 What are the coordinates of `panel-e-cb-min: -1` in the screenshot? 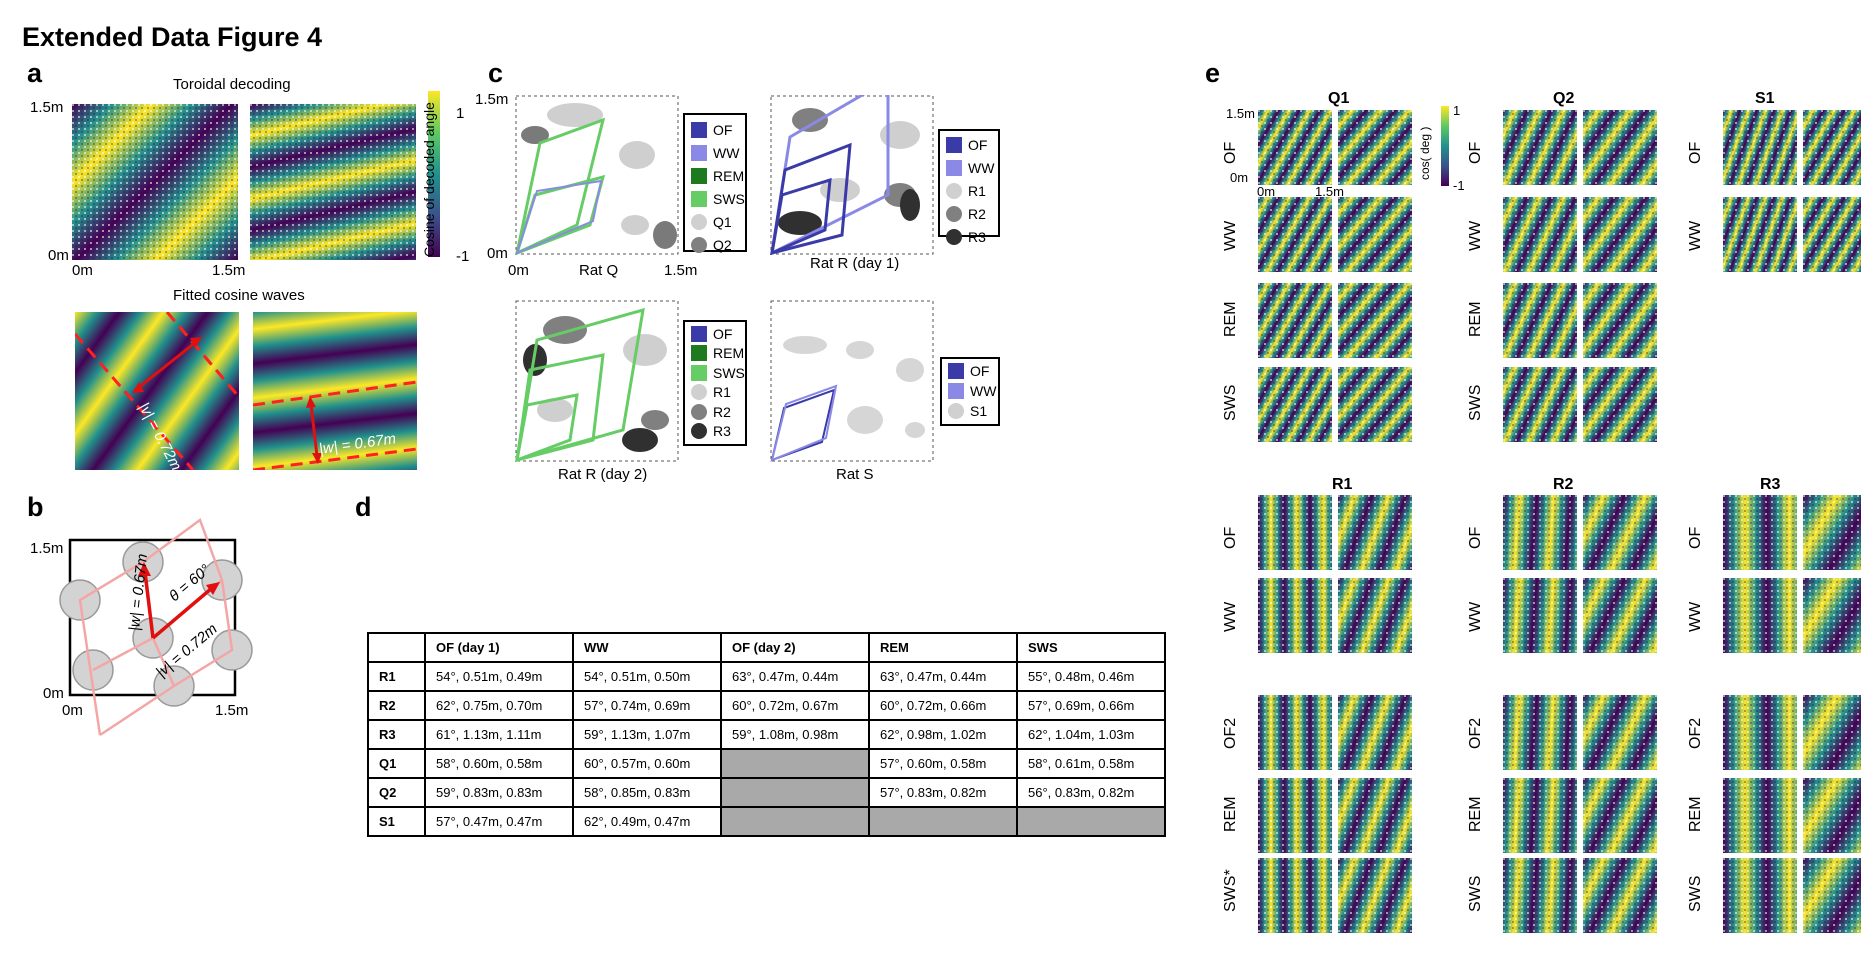 It's located at (1459, 185).